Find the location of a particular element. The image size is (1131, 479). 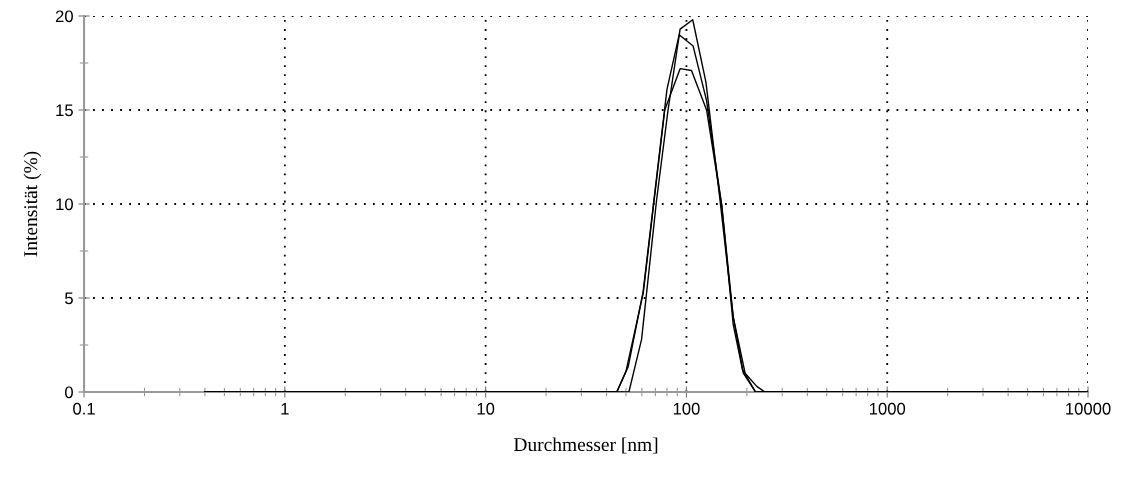

y-axis-title: Intensität (%) is located at coordinates (32, 204).